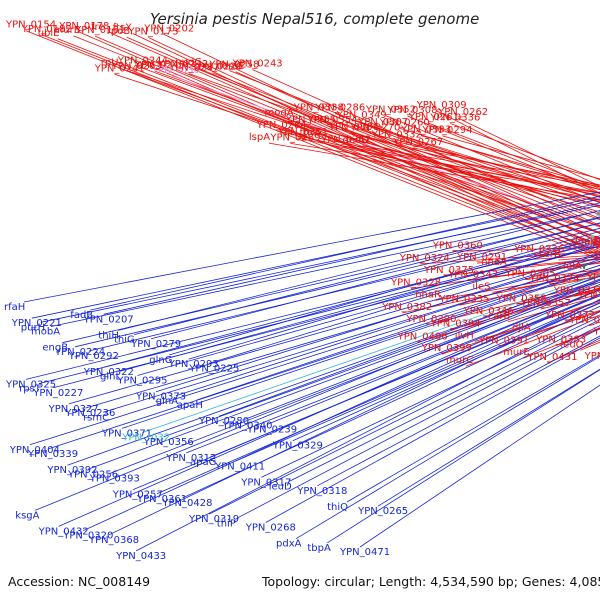 Image resolution: width=600 pixels, height=600 pixels. What do you see at coordinates (124, 340) in the screenshot?
I see `reverse-gene-label: thiG` at bounding box center [124, 340].